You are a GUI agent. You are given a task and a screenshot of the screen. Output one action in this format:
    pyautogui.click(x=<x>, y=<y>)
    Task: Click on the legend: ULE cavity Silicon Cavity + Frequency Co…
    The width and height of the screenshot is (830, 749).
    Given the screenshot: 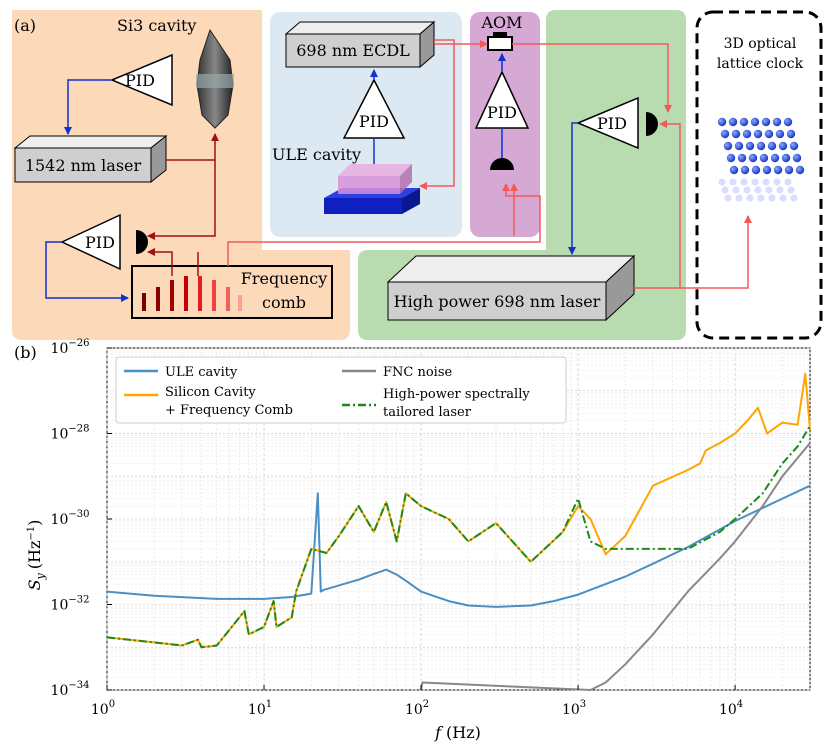 What is the action you would take?
    pyautogui.click(x=341, y=390)
    